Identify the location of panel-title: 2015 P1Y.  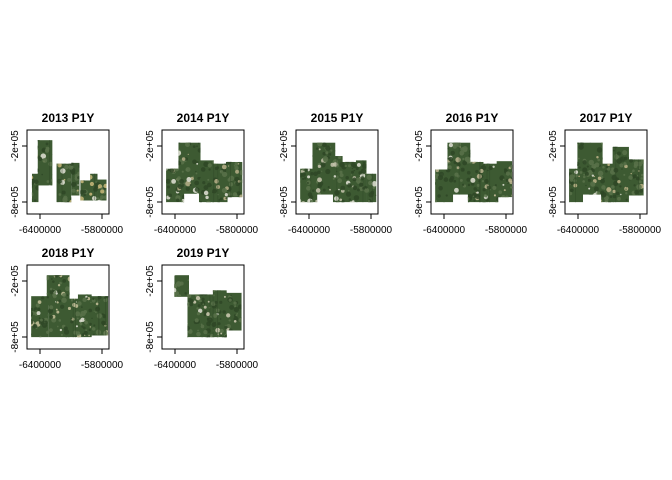
(337, 118).